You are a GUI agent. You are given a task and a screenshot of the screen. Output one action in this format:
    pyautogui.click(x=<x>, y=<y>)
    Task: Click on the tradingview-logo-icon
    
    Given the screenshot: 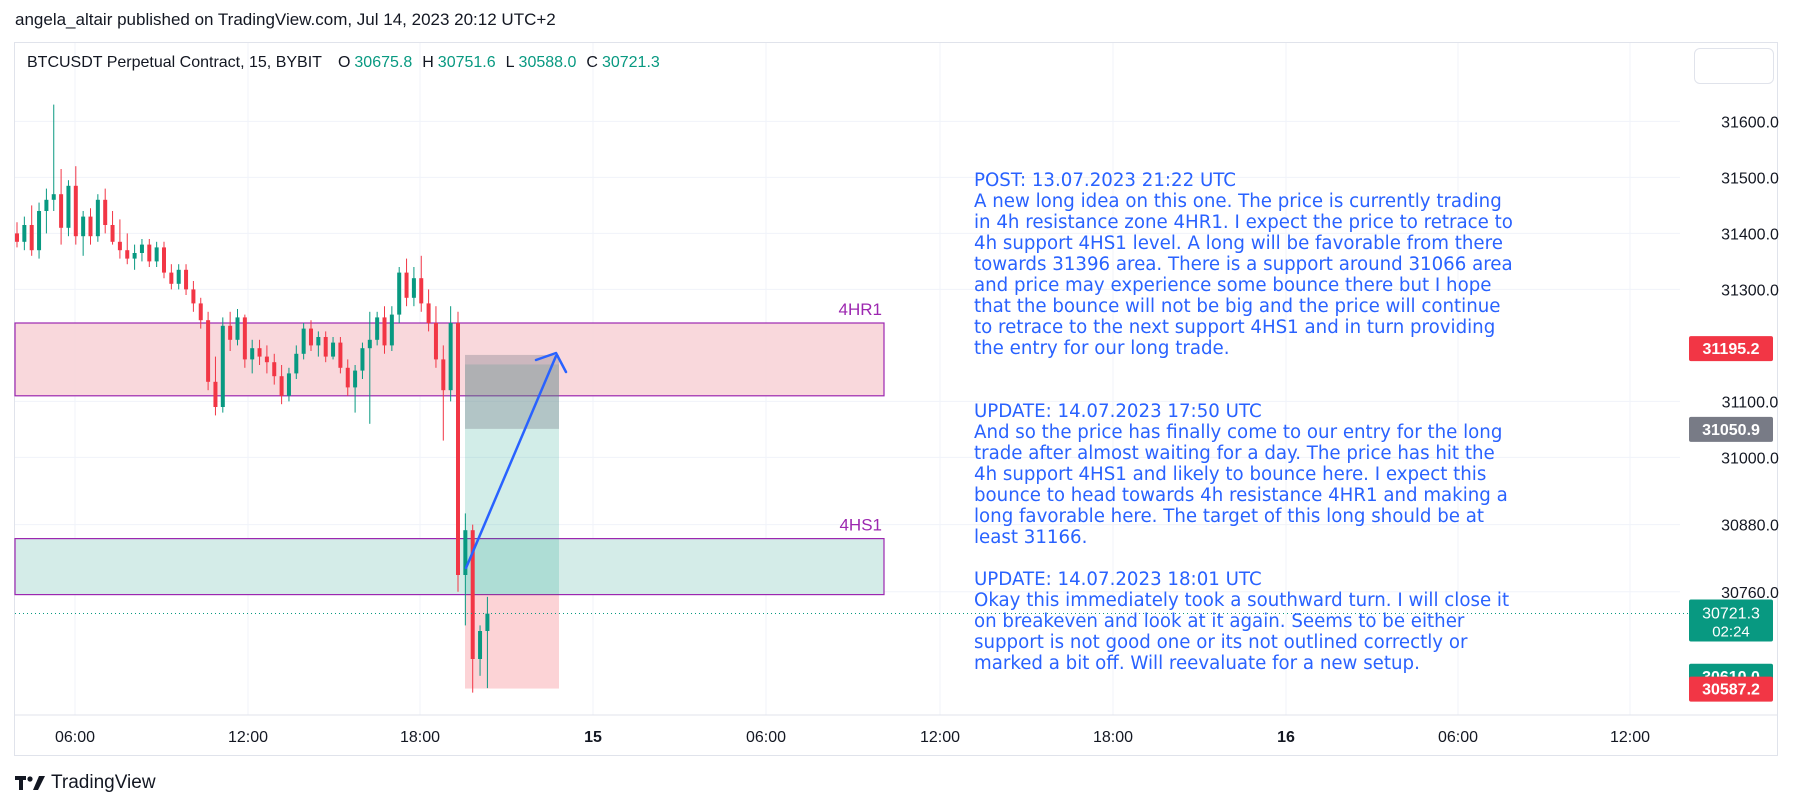 What is the action you would take?
    pyautogui.click(x=30, y=783)
    